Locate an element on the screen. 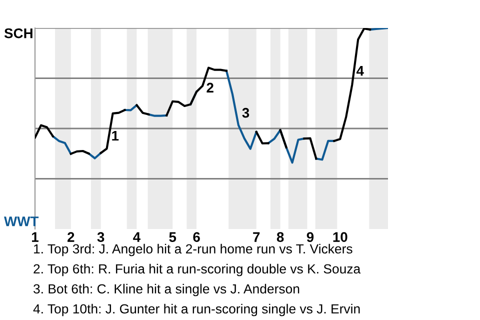 The height and width of the screenshot is (320, 480). x-tick-label: 10 is located at coordinates (340, 237).